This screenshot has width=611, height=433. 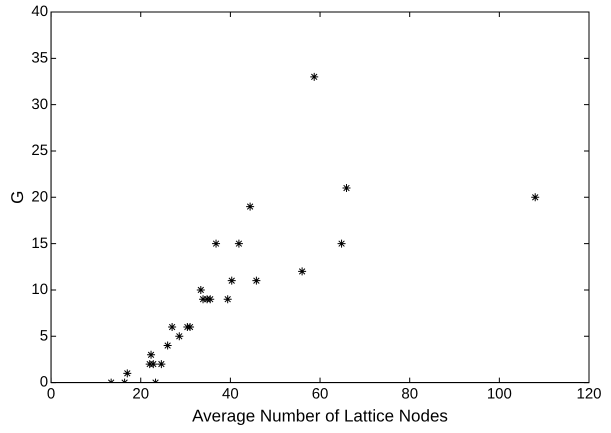 What do you see at coordinates (44, 382) in the screenshot?
I see `y-tick-label: 0` at bounding box center [44, 382].